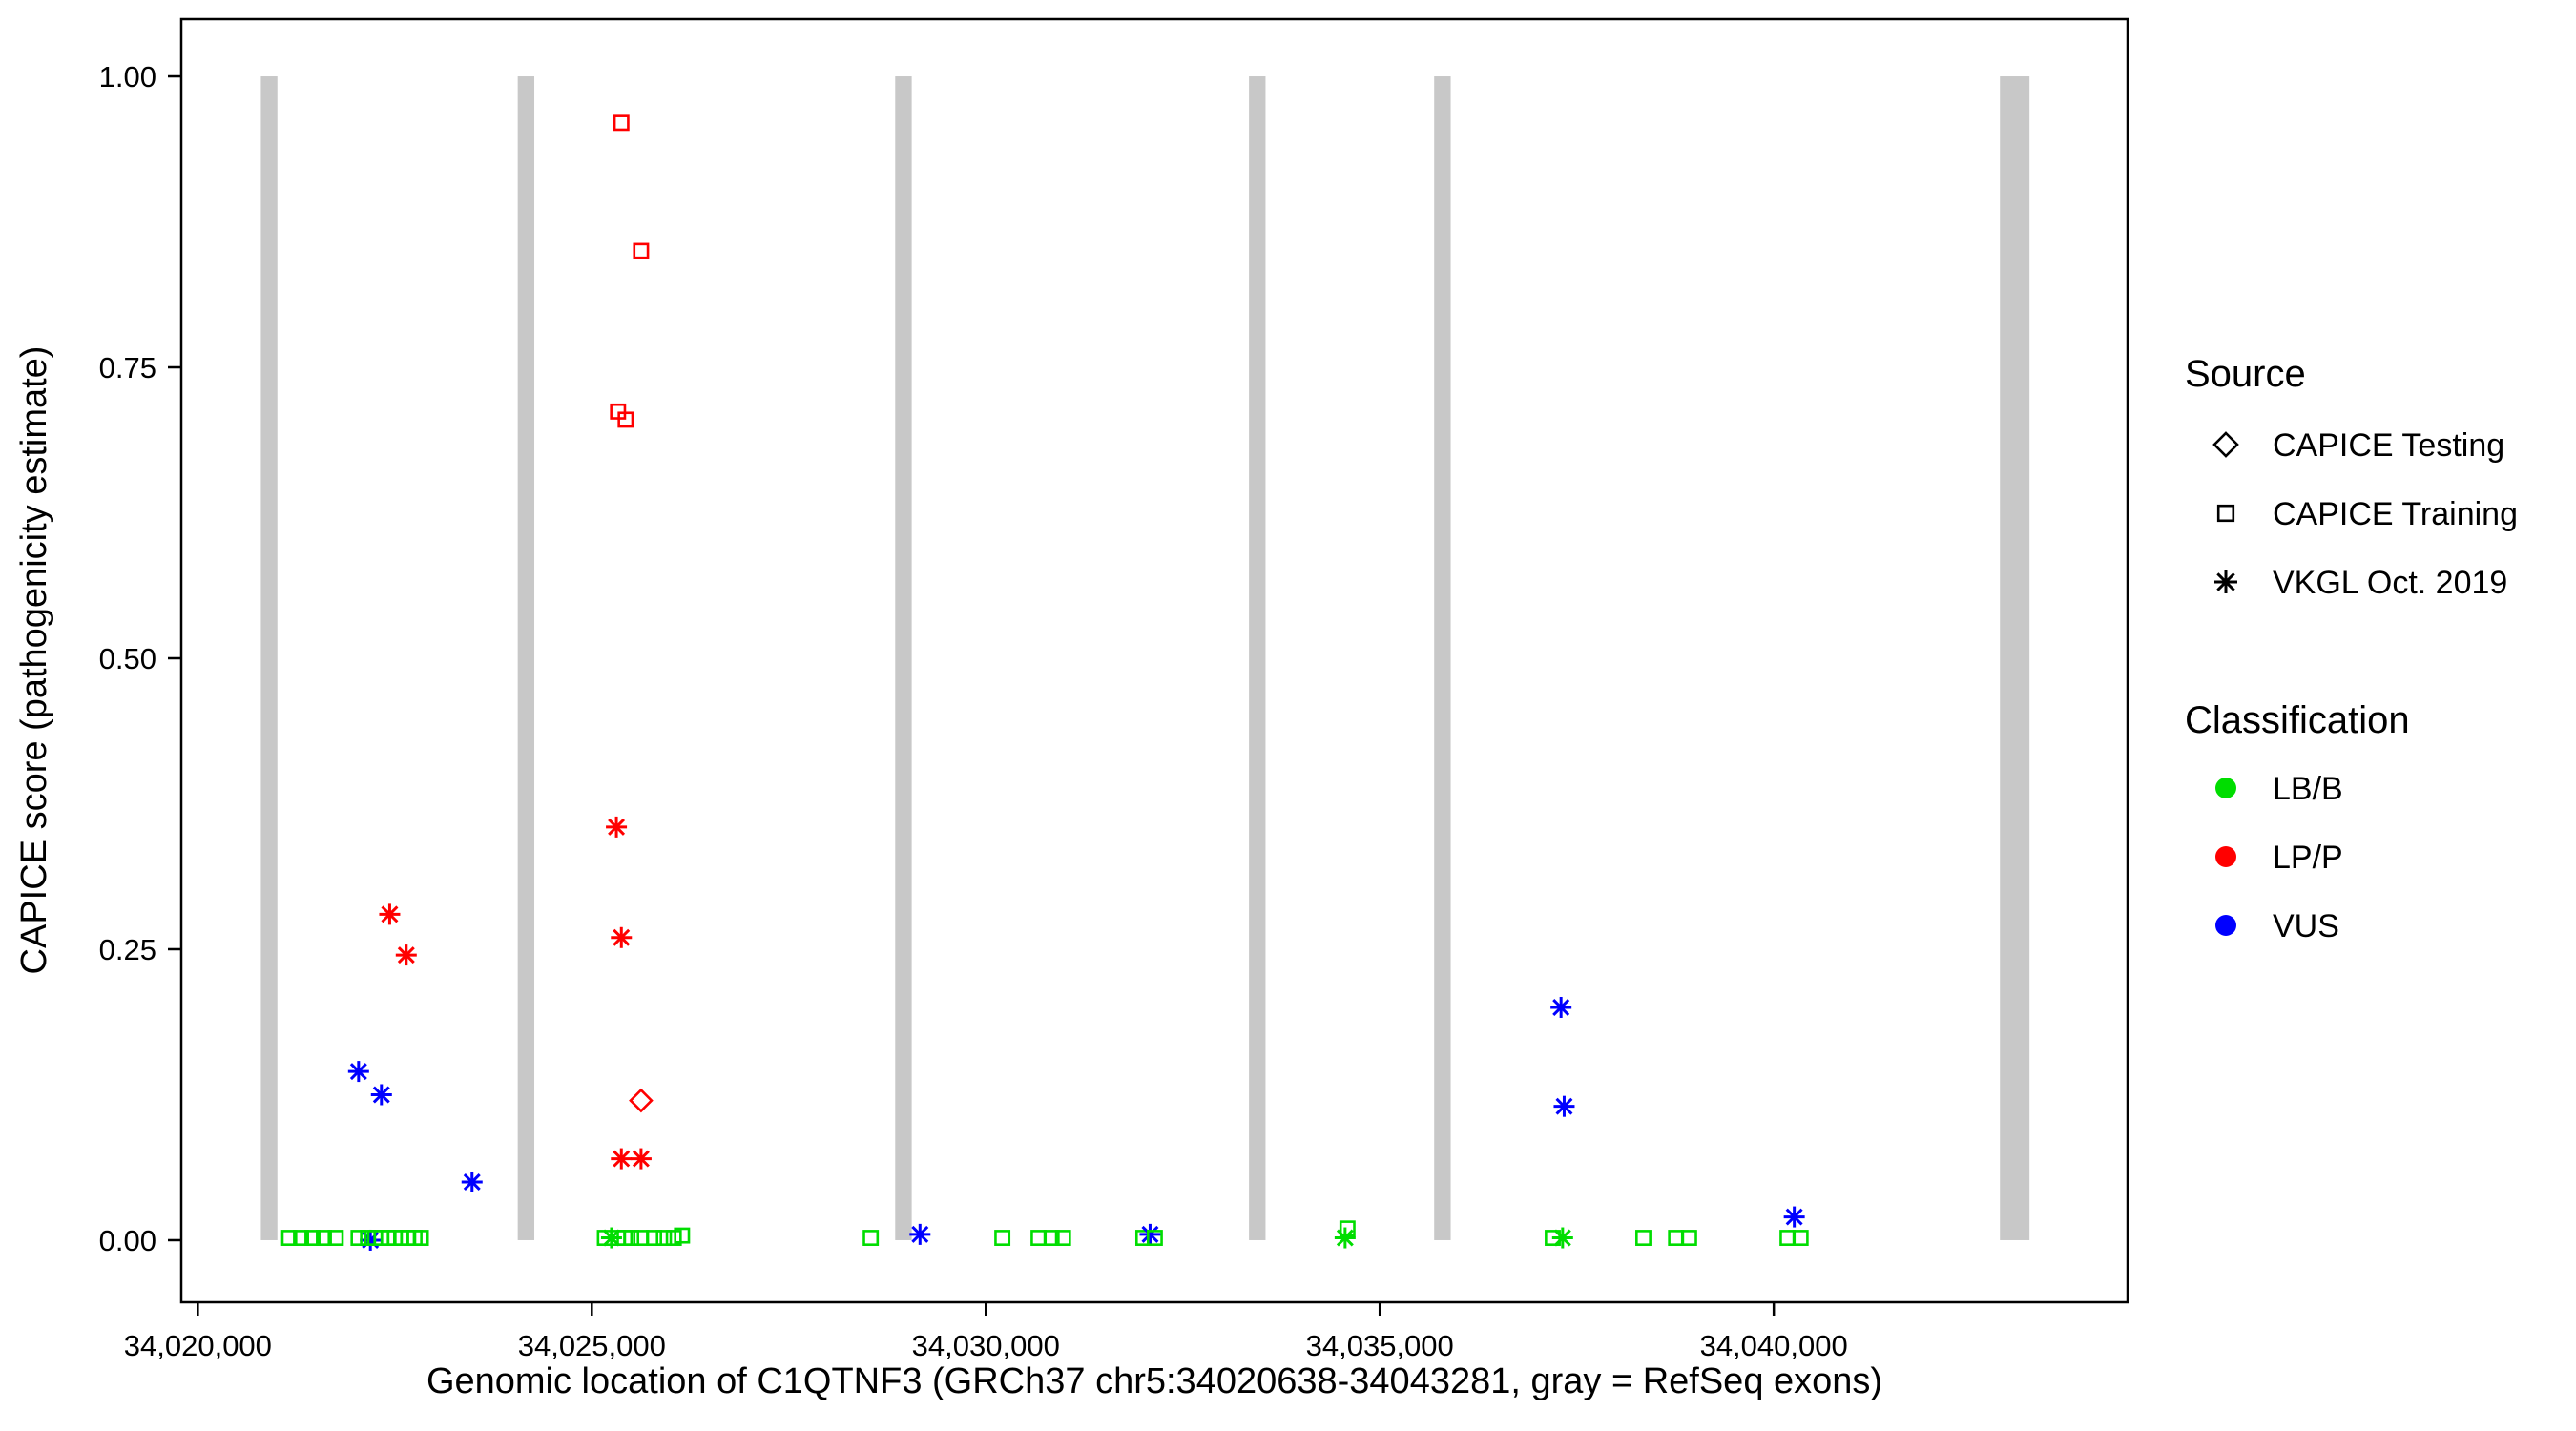  Describe the element at coordinates (592, 1345) in the screenshot. I see `x-axis-tick-label: 34,025,000` at that location.